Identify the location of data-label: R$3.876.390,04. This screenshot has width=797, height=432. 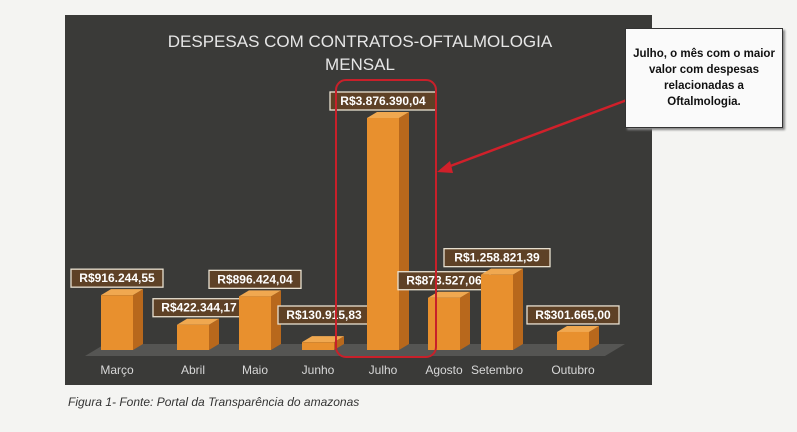
(383, 101).